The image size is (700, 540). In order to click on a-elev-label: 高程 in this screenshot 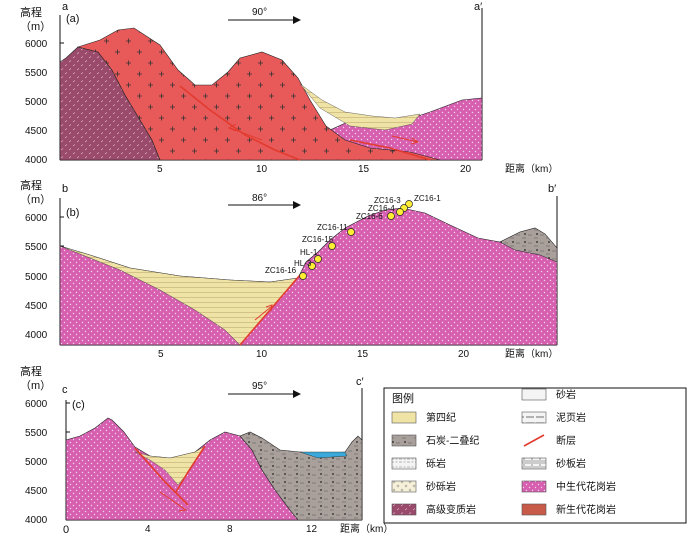, I will do `click(31, 12)`.